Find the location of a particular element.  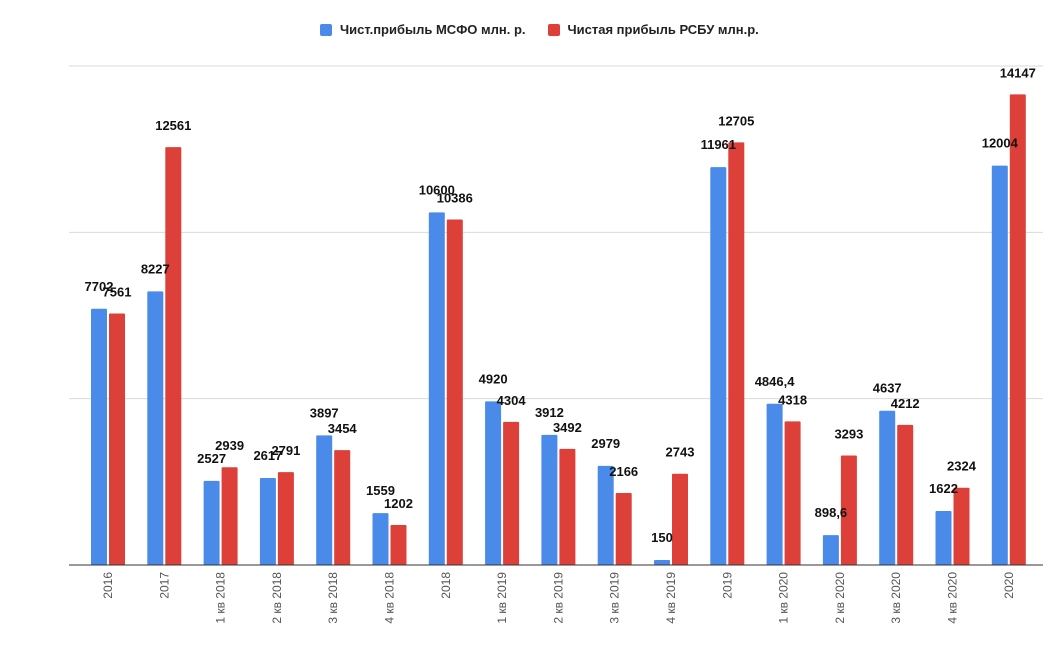

value-label-msfo-2: 2527 is located at coordinates (211, 458).